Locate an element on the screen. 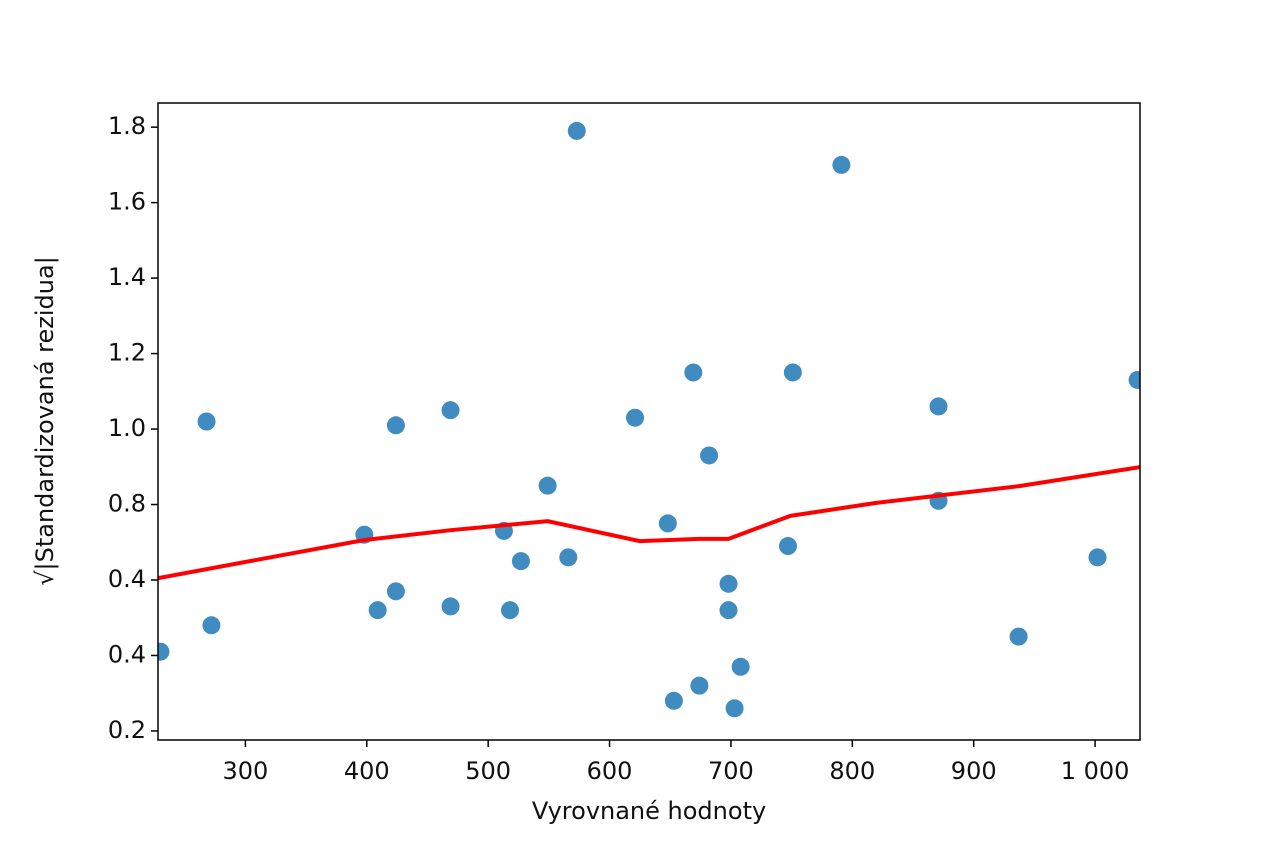 This screenshot has width=1264, height=843. y-tick-label: 0.8 is located at coordinates (127, 504).